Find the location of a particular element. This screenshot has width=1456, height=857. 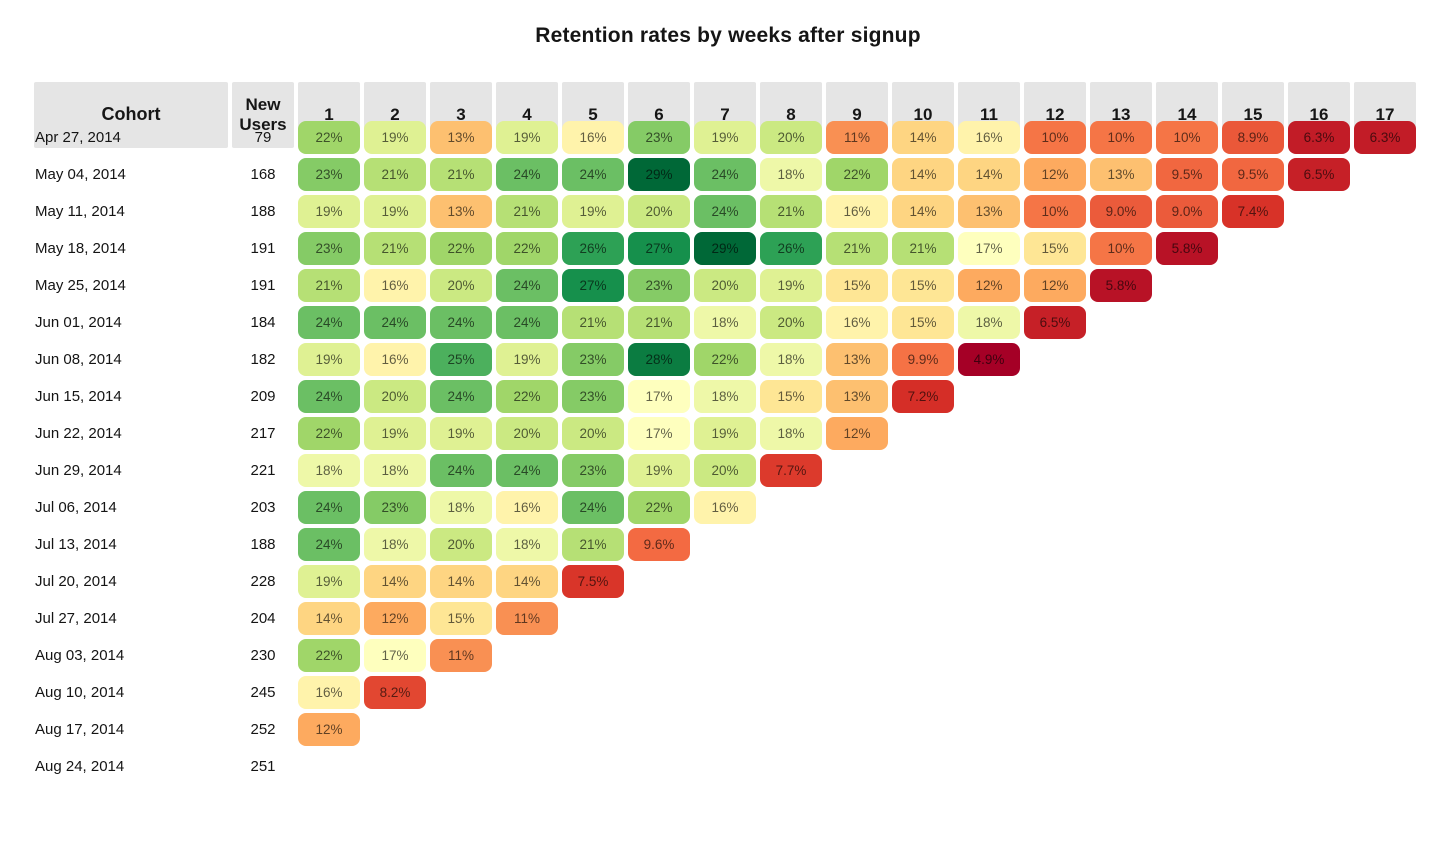

retention-cell: 14% is located at coordinates (923, 211).